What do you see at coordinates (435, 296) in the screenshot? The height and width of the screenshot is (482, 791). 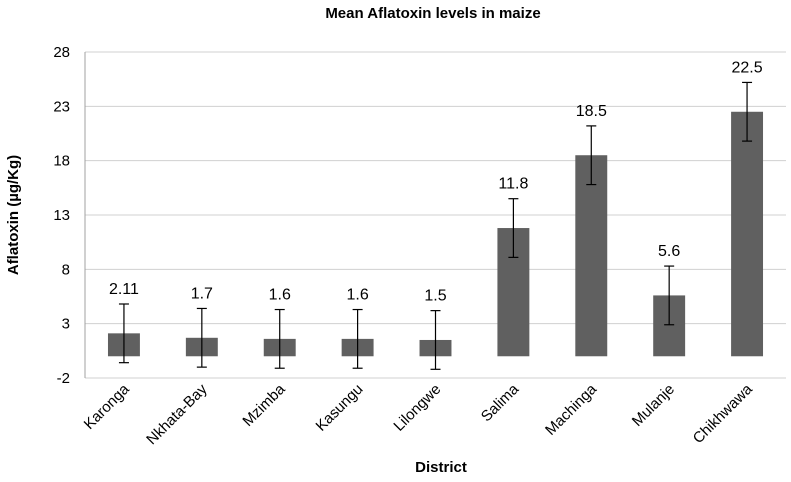 I see `data-label: 1.5` at bounding box center [435, 296].